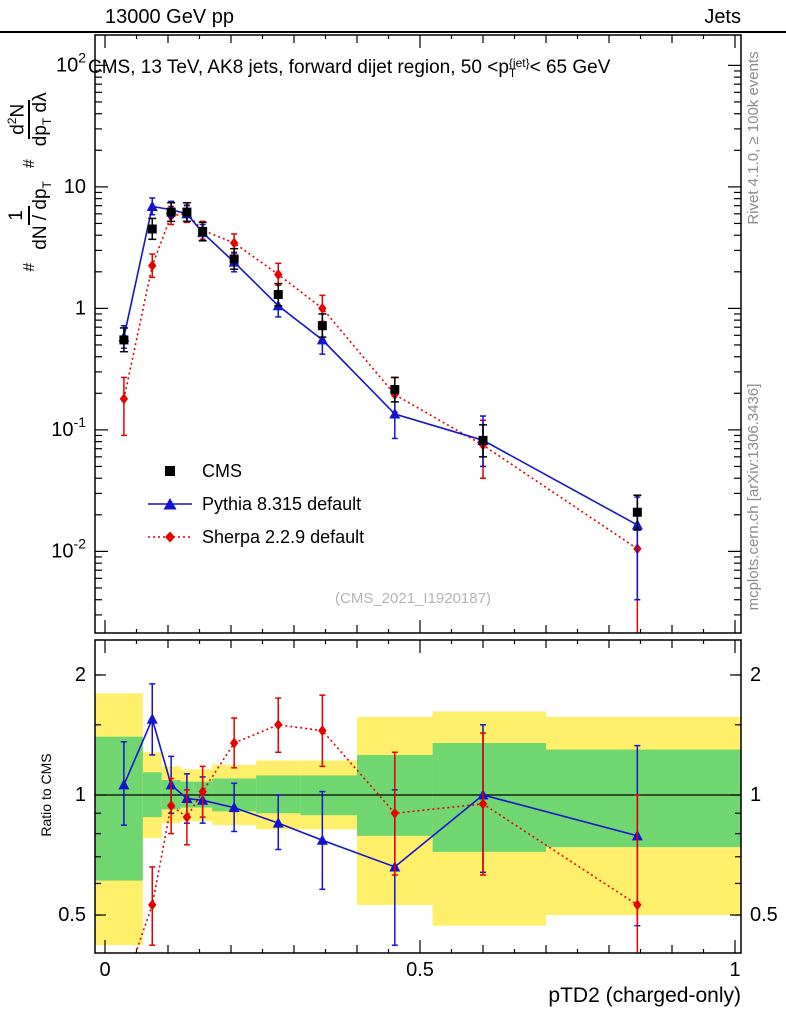 The height and width of the screenshot is (1024, 786). Describe the element at coordinates (170, 471) in the screenshot. I see `cms-square-marker-icon` at that location.